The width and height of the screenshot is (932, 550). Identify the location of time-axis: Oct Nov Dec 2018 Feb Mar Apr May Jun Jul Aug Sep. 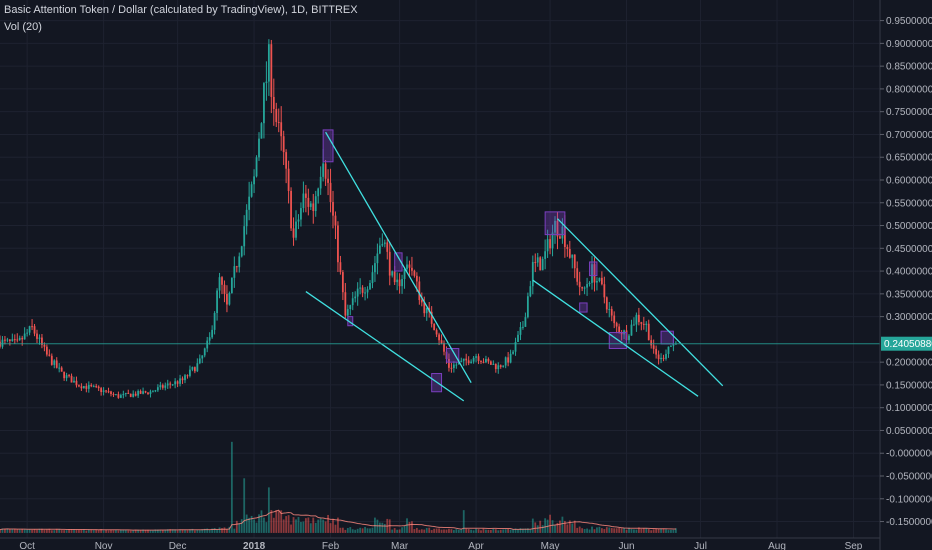
(440, 545).